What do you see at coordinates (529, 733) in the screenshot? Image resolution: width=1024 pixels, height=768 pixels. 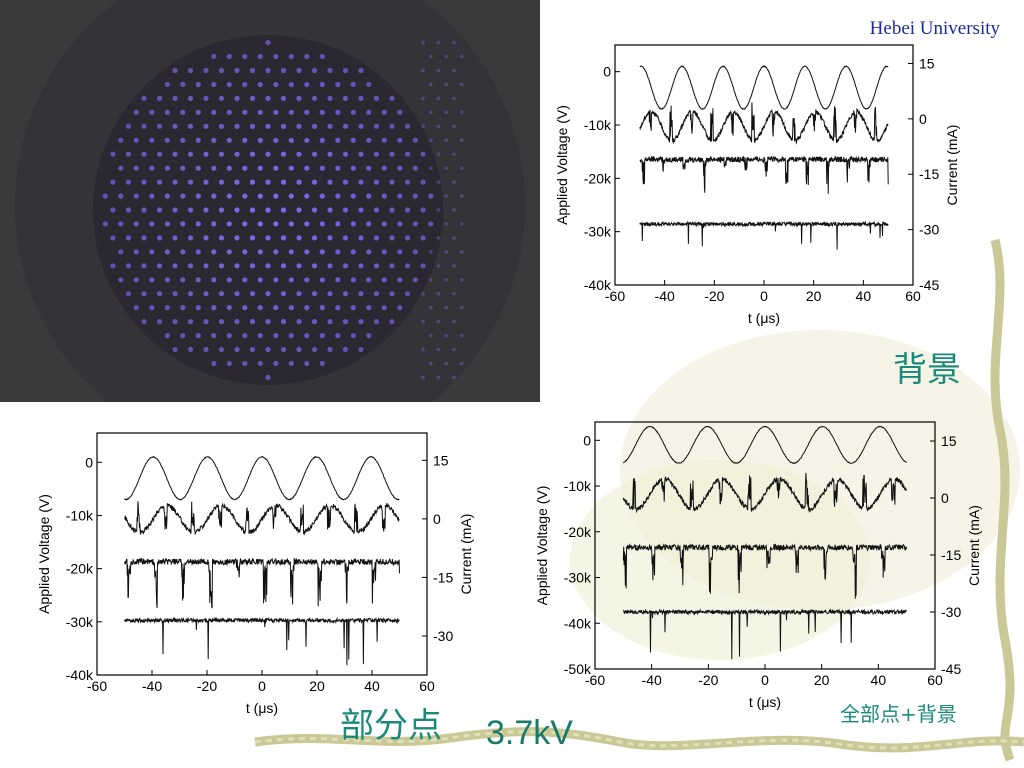 I see `voltage-label: 3.7kV` at bounding box center [529, 733].